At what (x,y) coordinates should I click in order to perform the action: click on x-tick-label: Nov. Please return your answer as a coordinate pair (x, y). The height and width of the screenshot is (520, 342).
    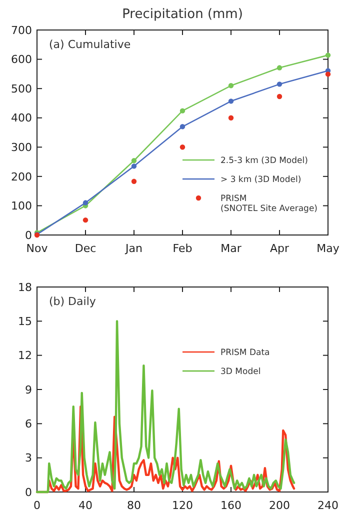
    Looking at the image, I should click on (37, 248).